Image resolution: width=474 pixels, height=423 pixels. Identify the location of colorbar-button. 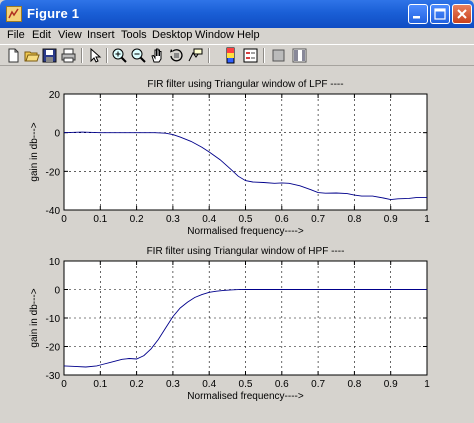
(230, 55).